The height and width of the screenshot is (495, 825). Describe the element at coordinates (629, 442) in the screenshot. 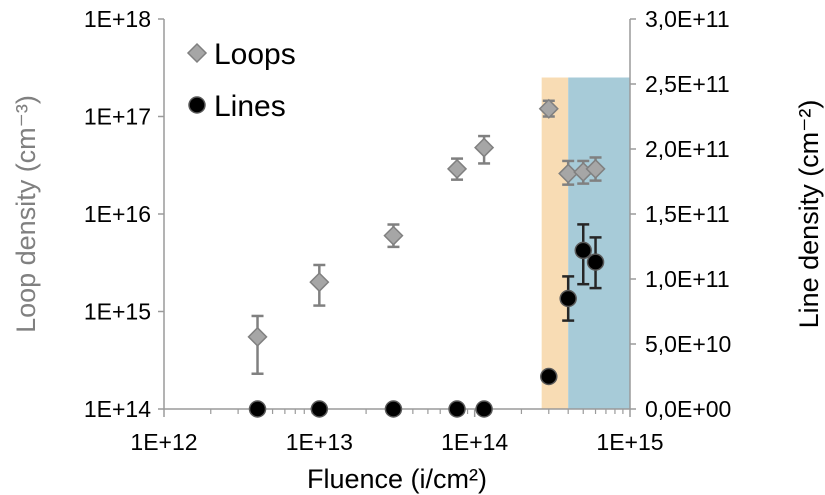

I see `x-tick-label: 1E+15` at that location.